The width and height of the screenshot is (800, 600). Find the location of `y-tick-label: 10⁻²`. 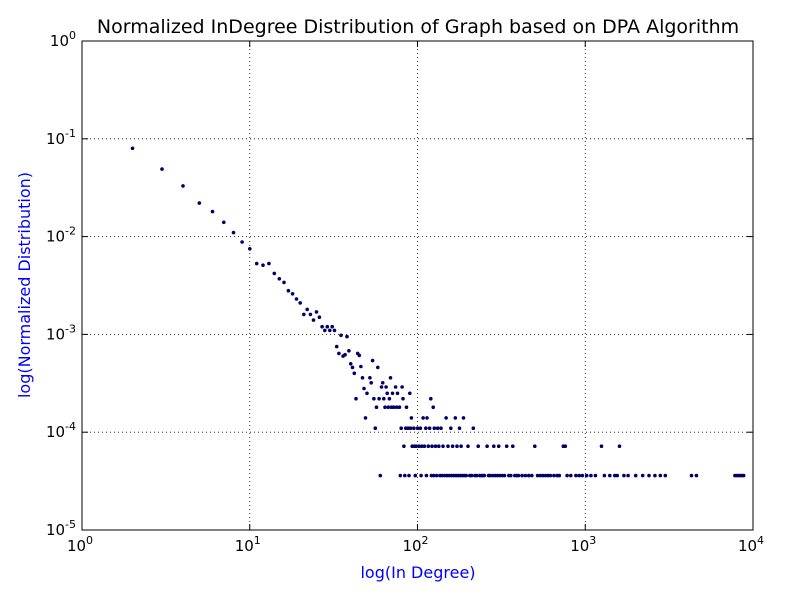

y-tick-label: 10⁻² is located at coordinates (61, 235).